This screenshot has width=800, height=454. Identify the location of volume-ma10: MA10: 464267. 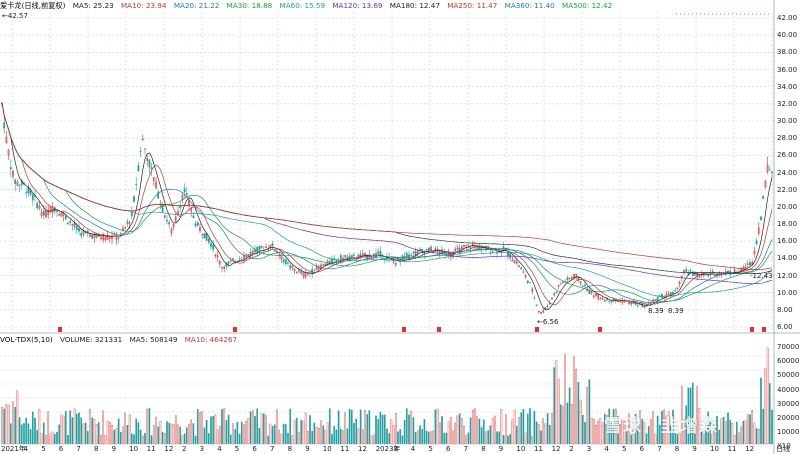
(211, 339).